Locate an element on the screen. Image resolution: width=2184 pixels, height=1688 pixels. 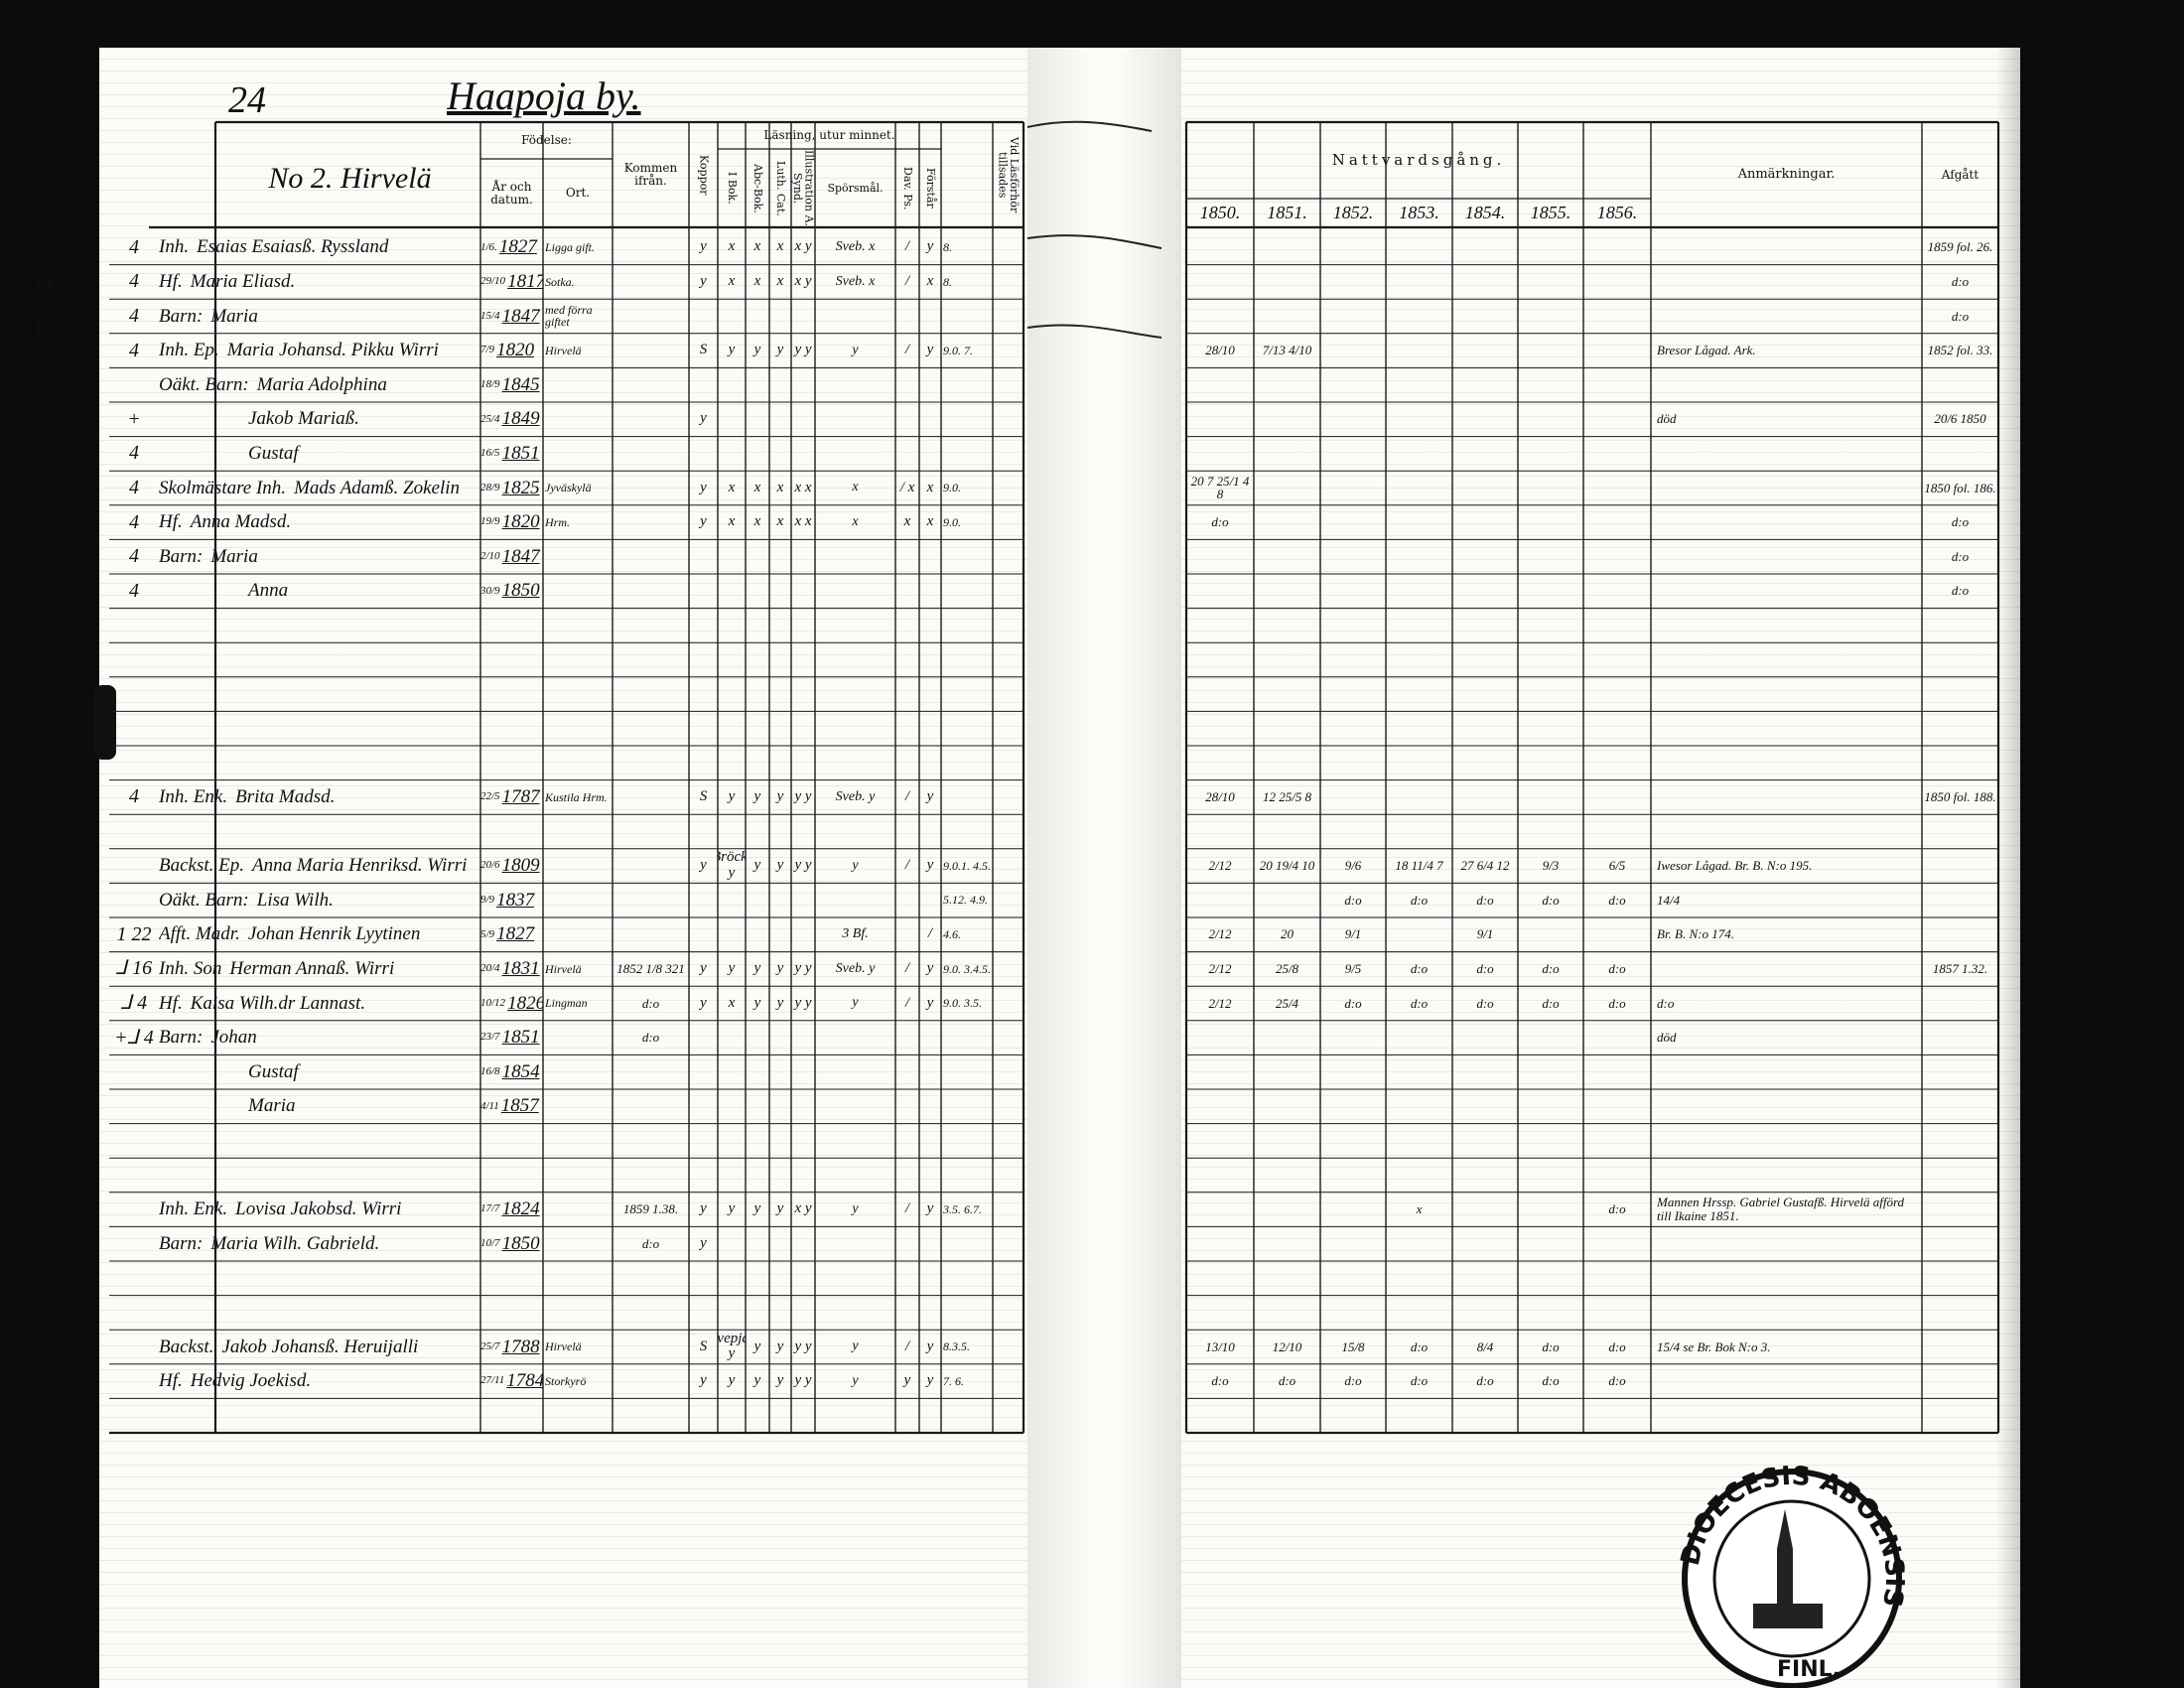
birth-place: med förra giftet is located at coordinates (569, 316).